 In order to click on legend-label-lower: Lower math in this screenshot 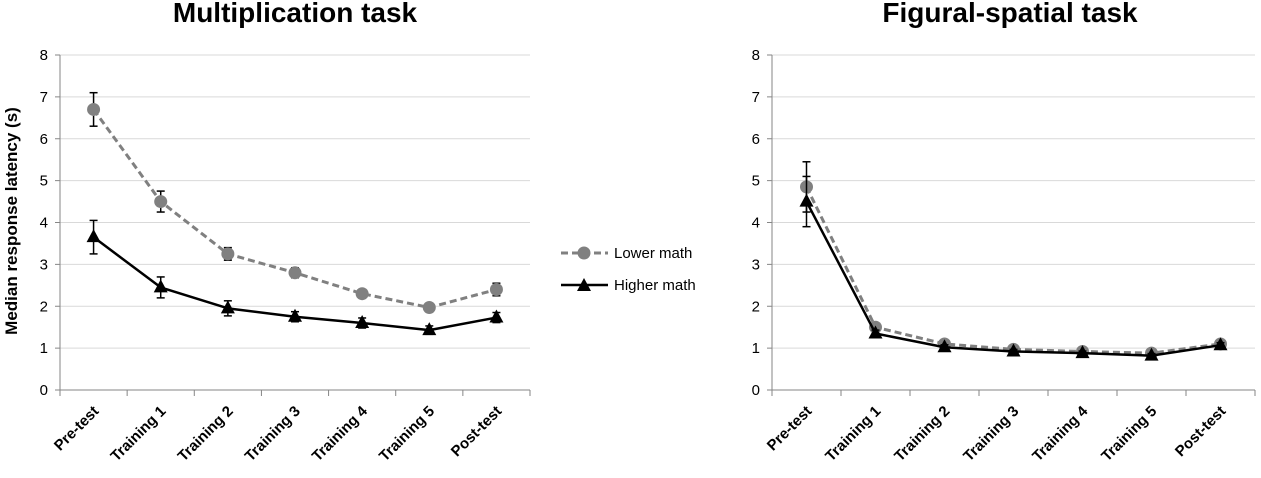, I will do `click(653, 253)`.